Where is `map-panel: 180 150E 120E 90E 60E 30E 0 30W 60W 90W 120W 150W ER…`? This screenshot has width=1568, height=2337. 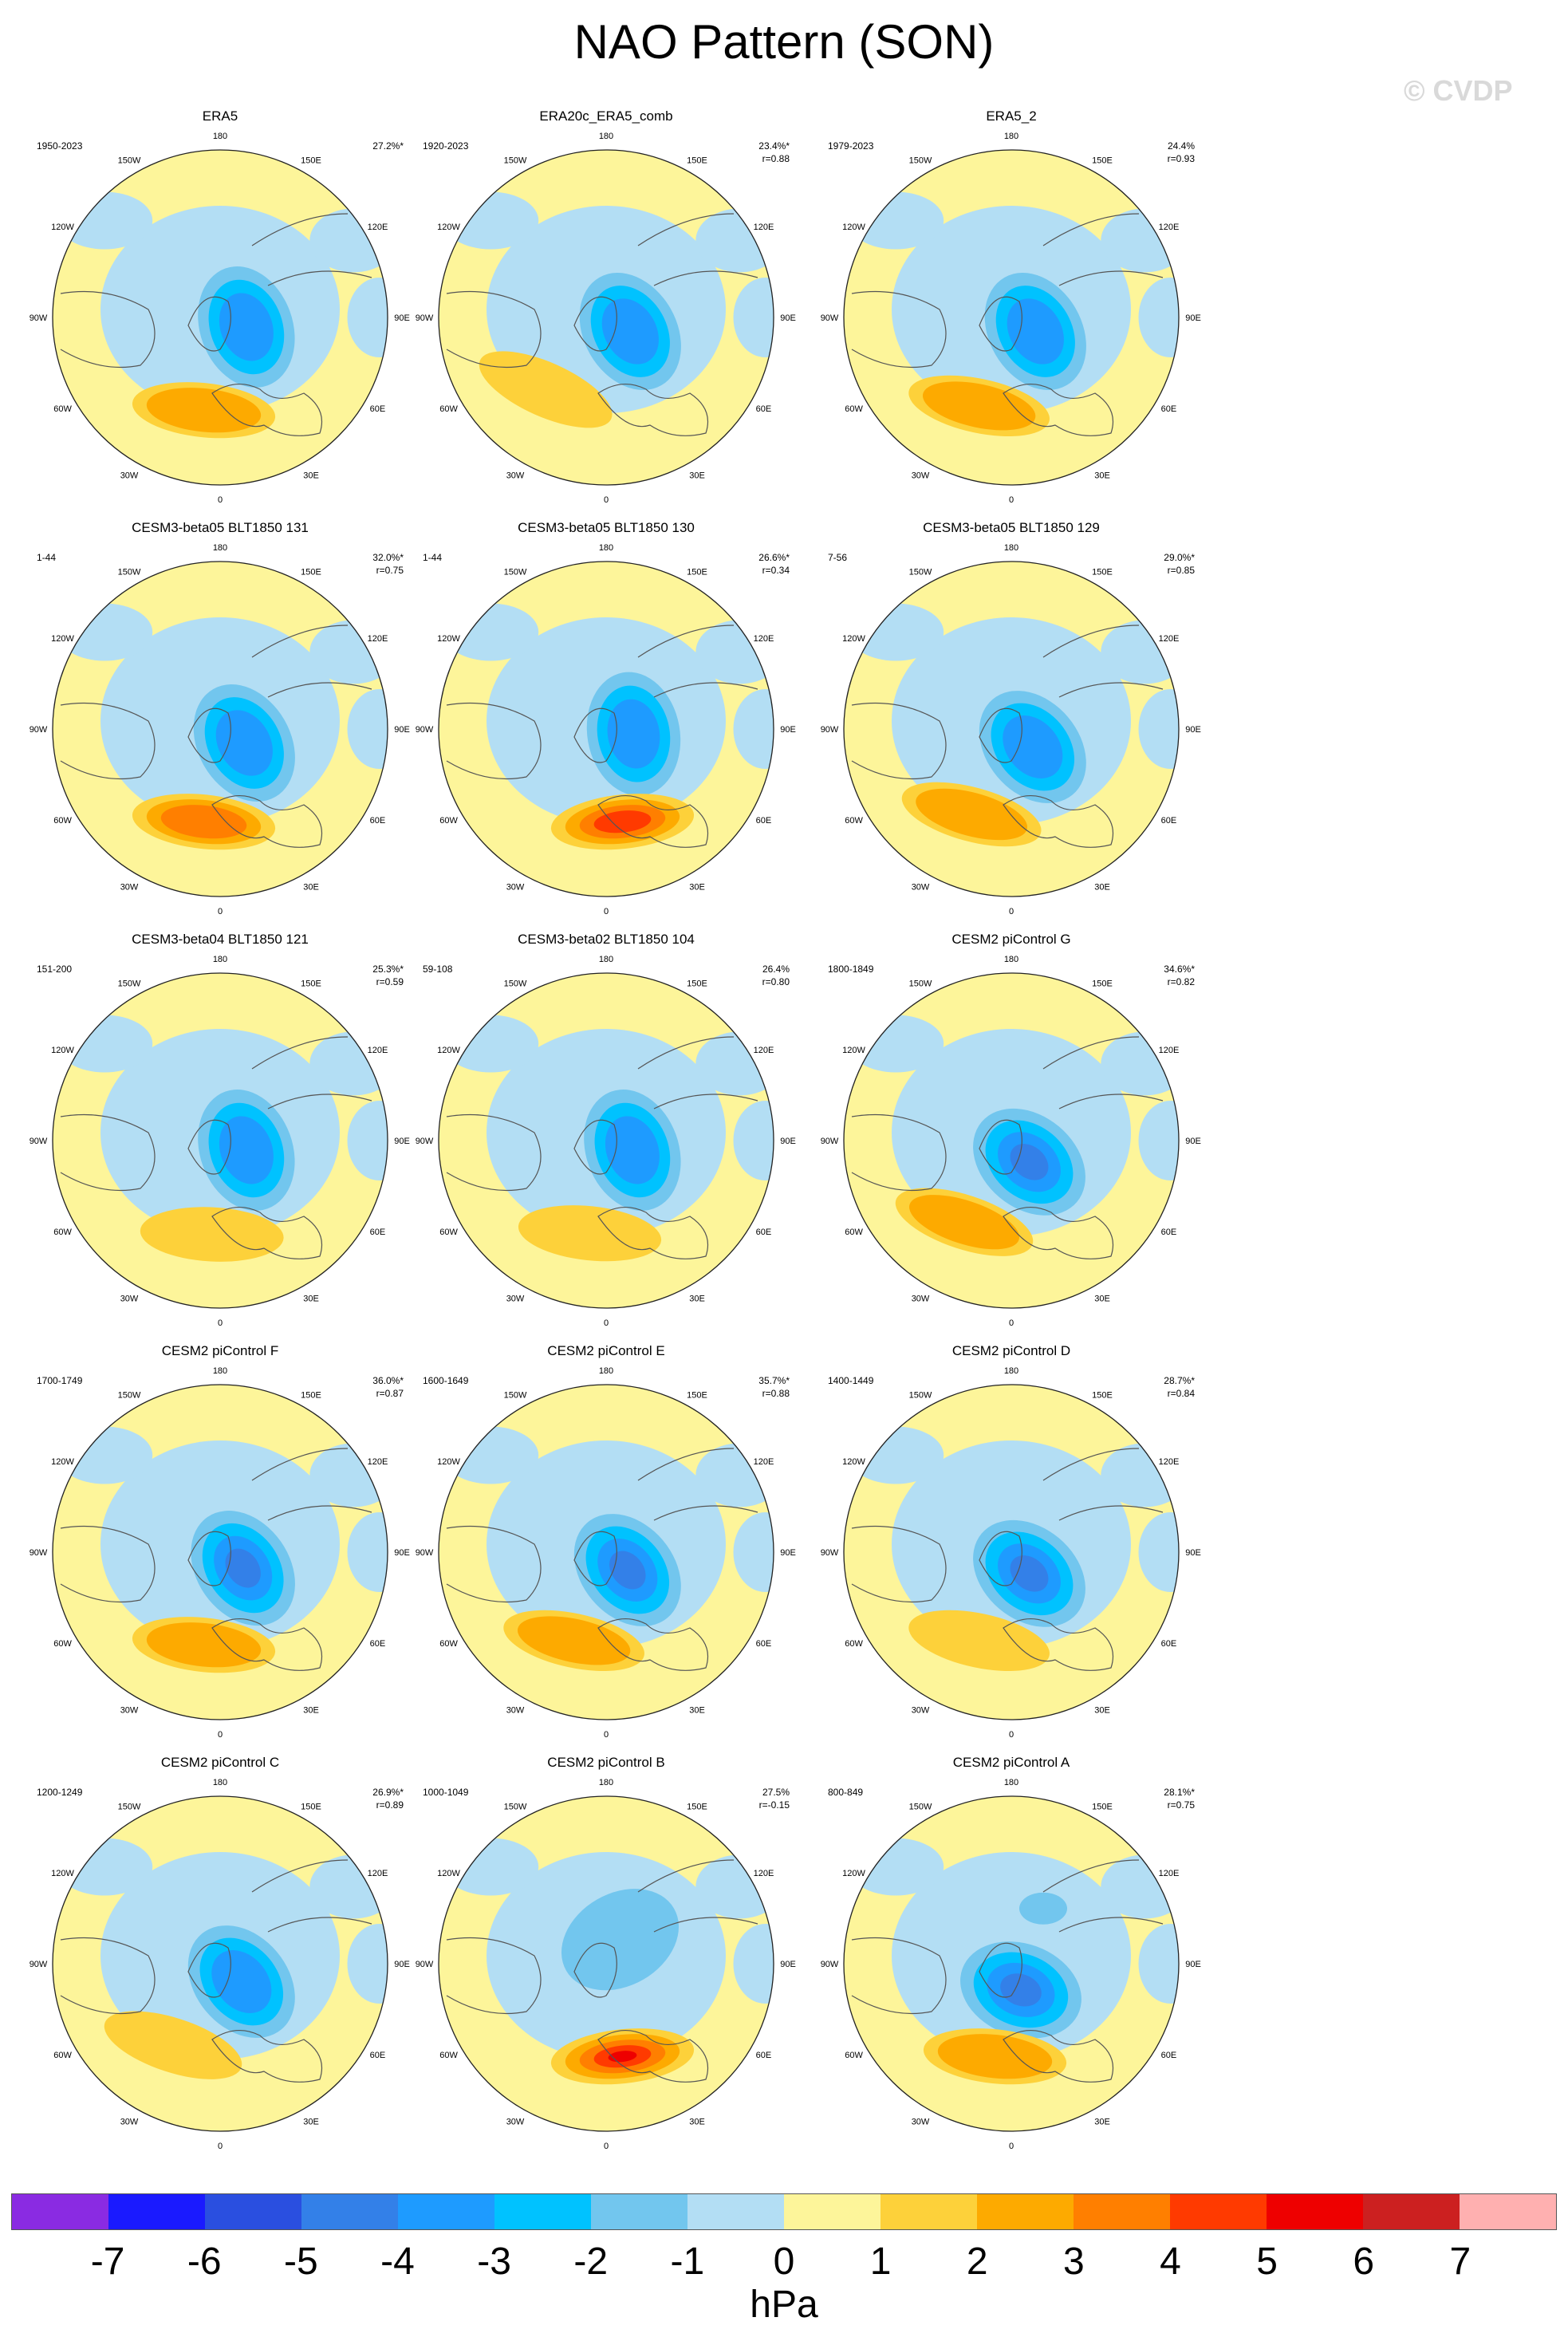
map-panel: 180 150E 120E 90E 60E 30E 0 30W 60W 90W 120W 150W ER… is located at coordinates (1012, 317).